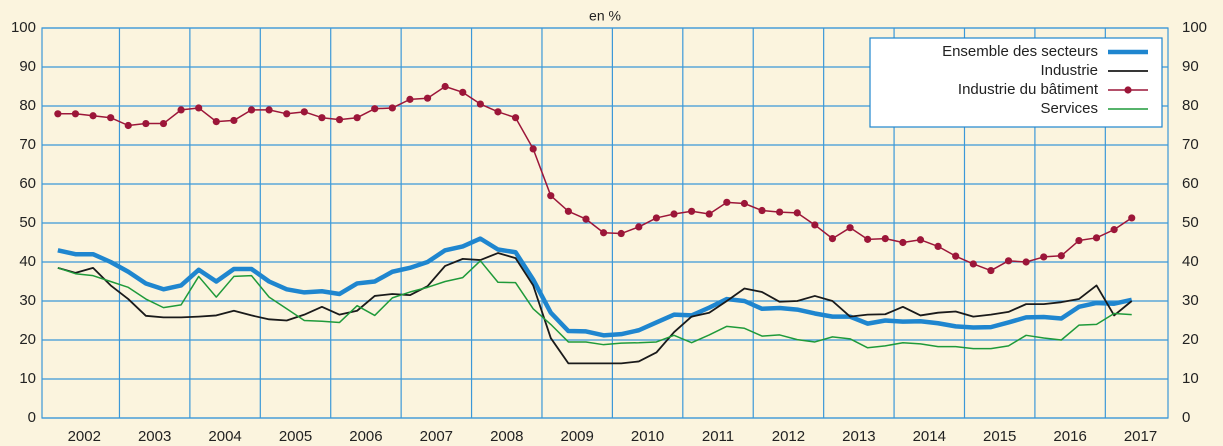 The image size is (1223, 446). Describe the element at coordinates (1190, 261) in the screenshot. I see `y2-tick-label: 40` at that location.